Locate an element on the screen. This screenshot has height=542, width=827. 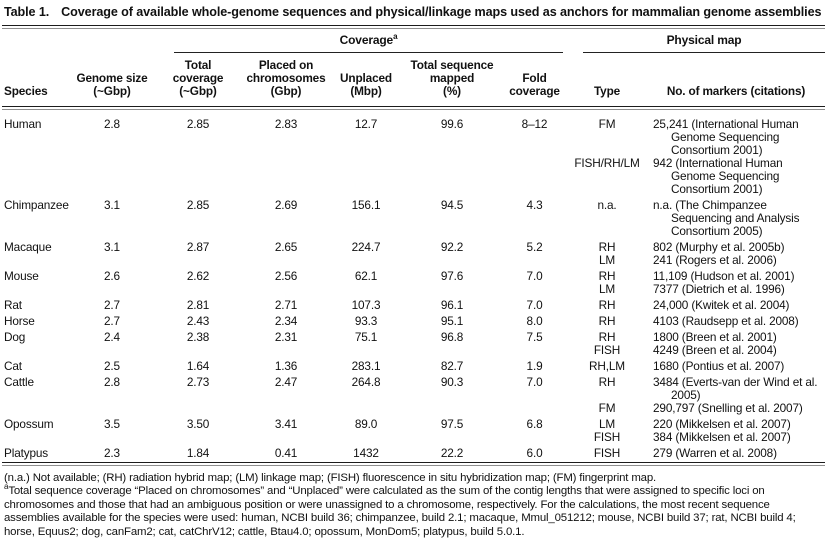
coverage-footnote-marker: a is located at coordinates (395, 36).